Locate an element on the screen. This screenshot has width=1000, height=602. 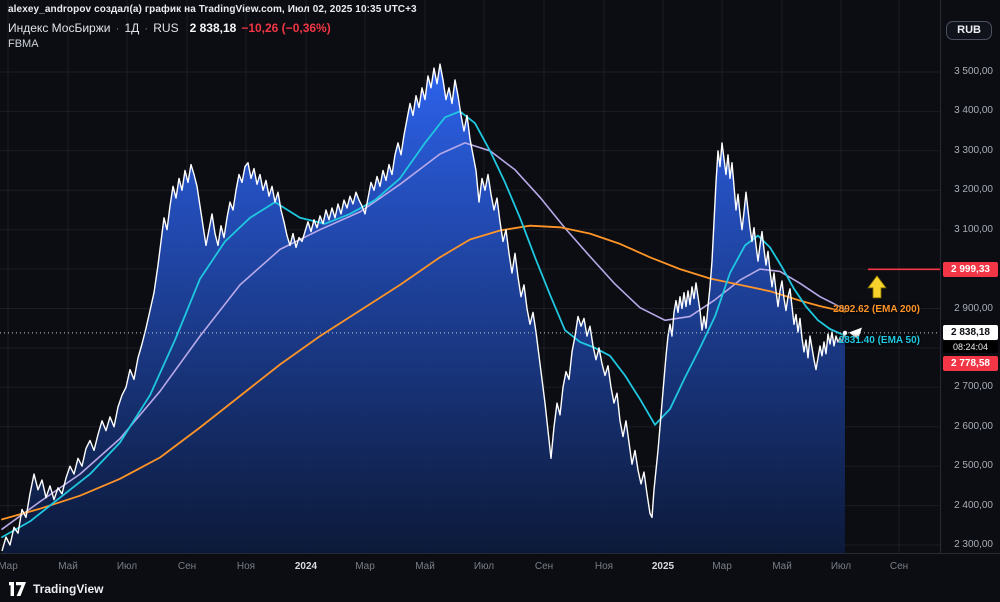
currency-button: RUB is located at coordinates (969, 30).